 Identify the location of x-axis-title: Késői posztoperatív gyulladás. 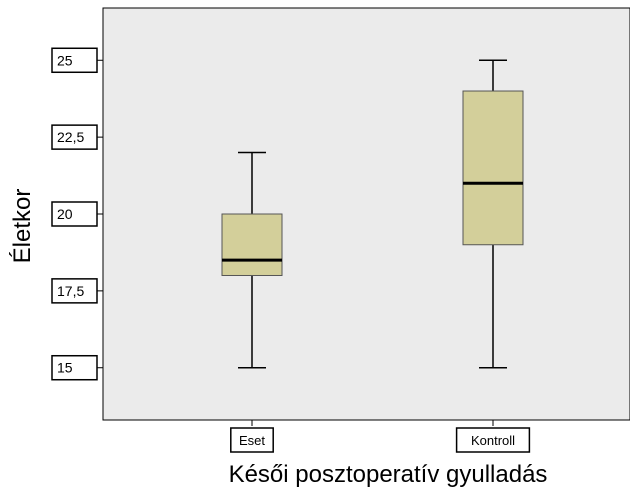
(388, 474).